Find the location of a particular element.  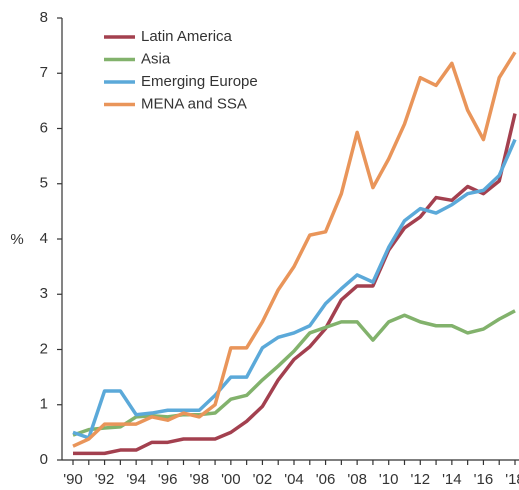

x-tick-label: '90 is located at coordinates (73, 479).